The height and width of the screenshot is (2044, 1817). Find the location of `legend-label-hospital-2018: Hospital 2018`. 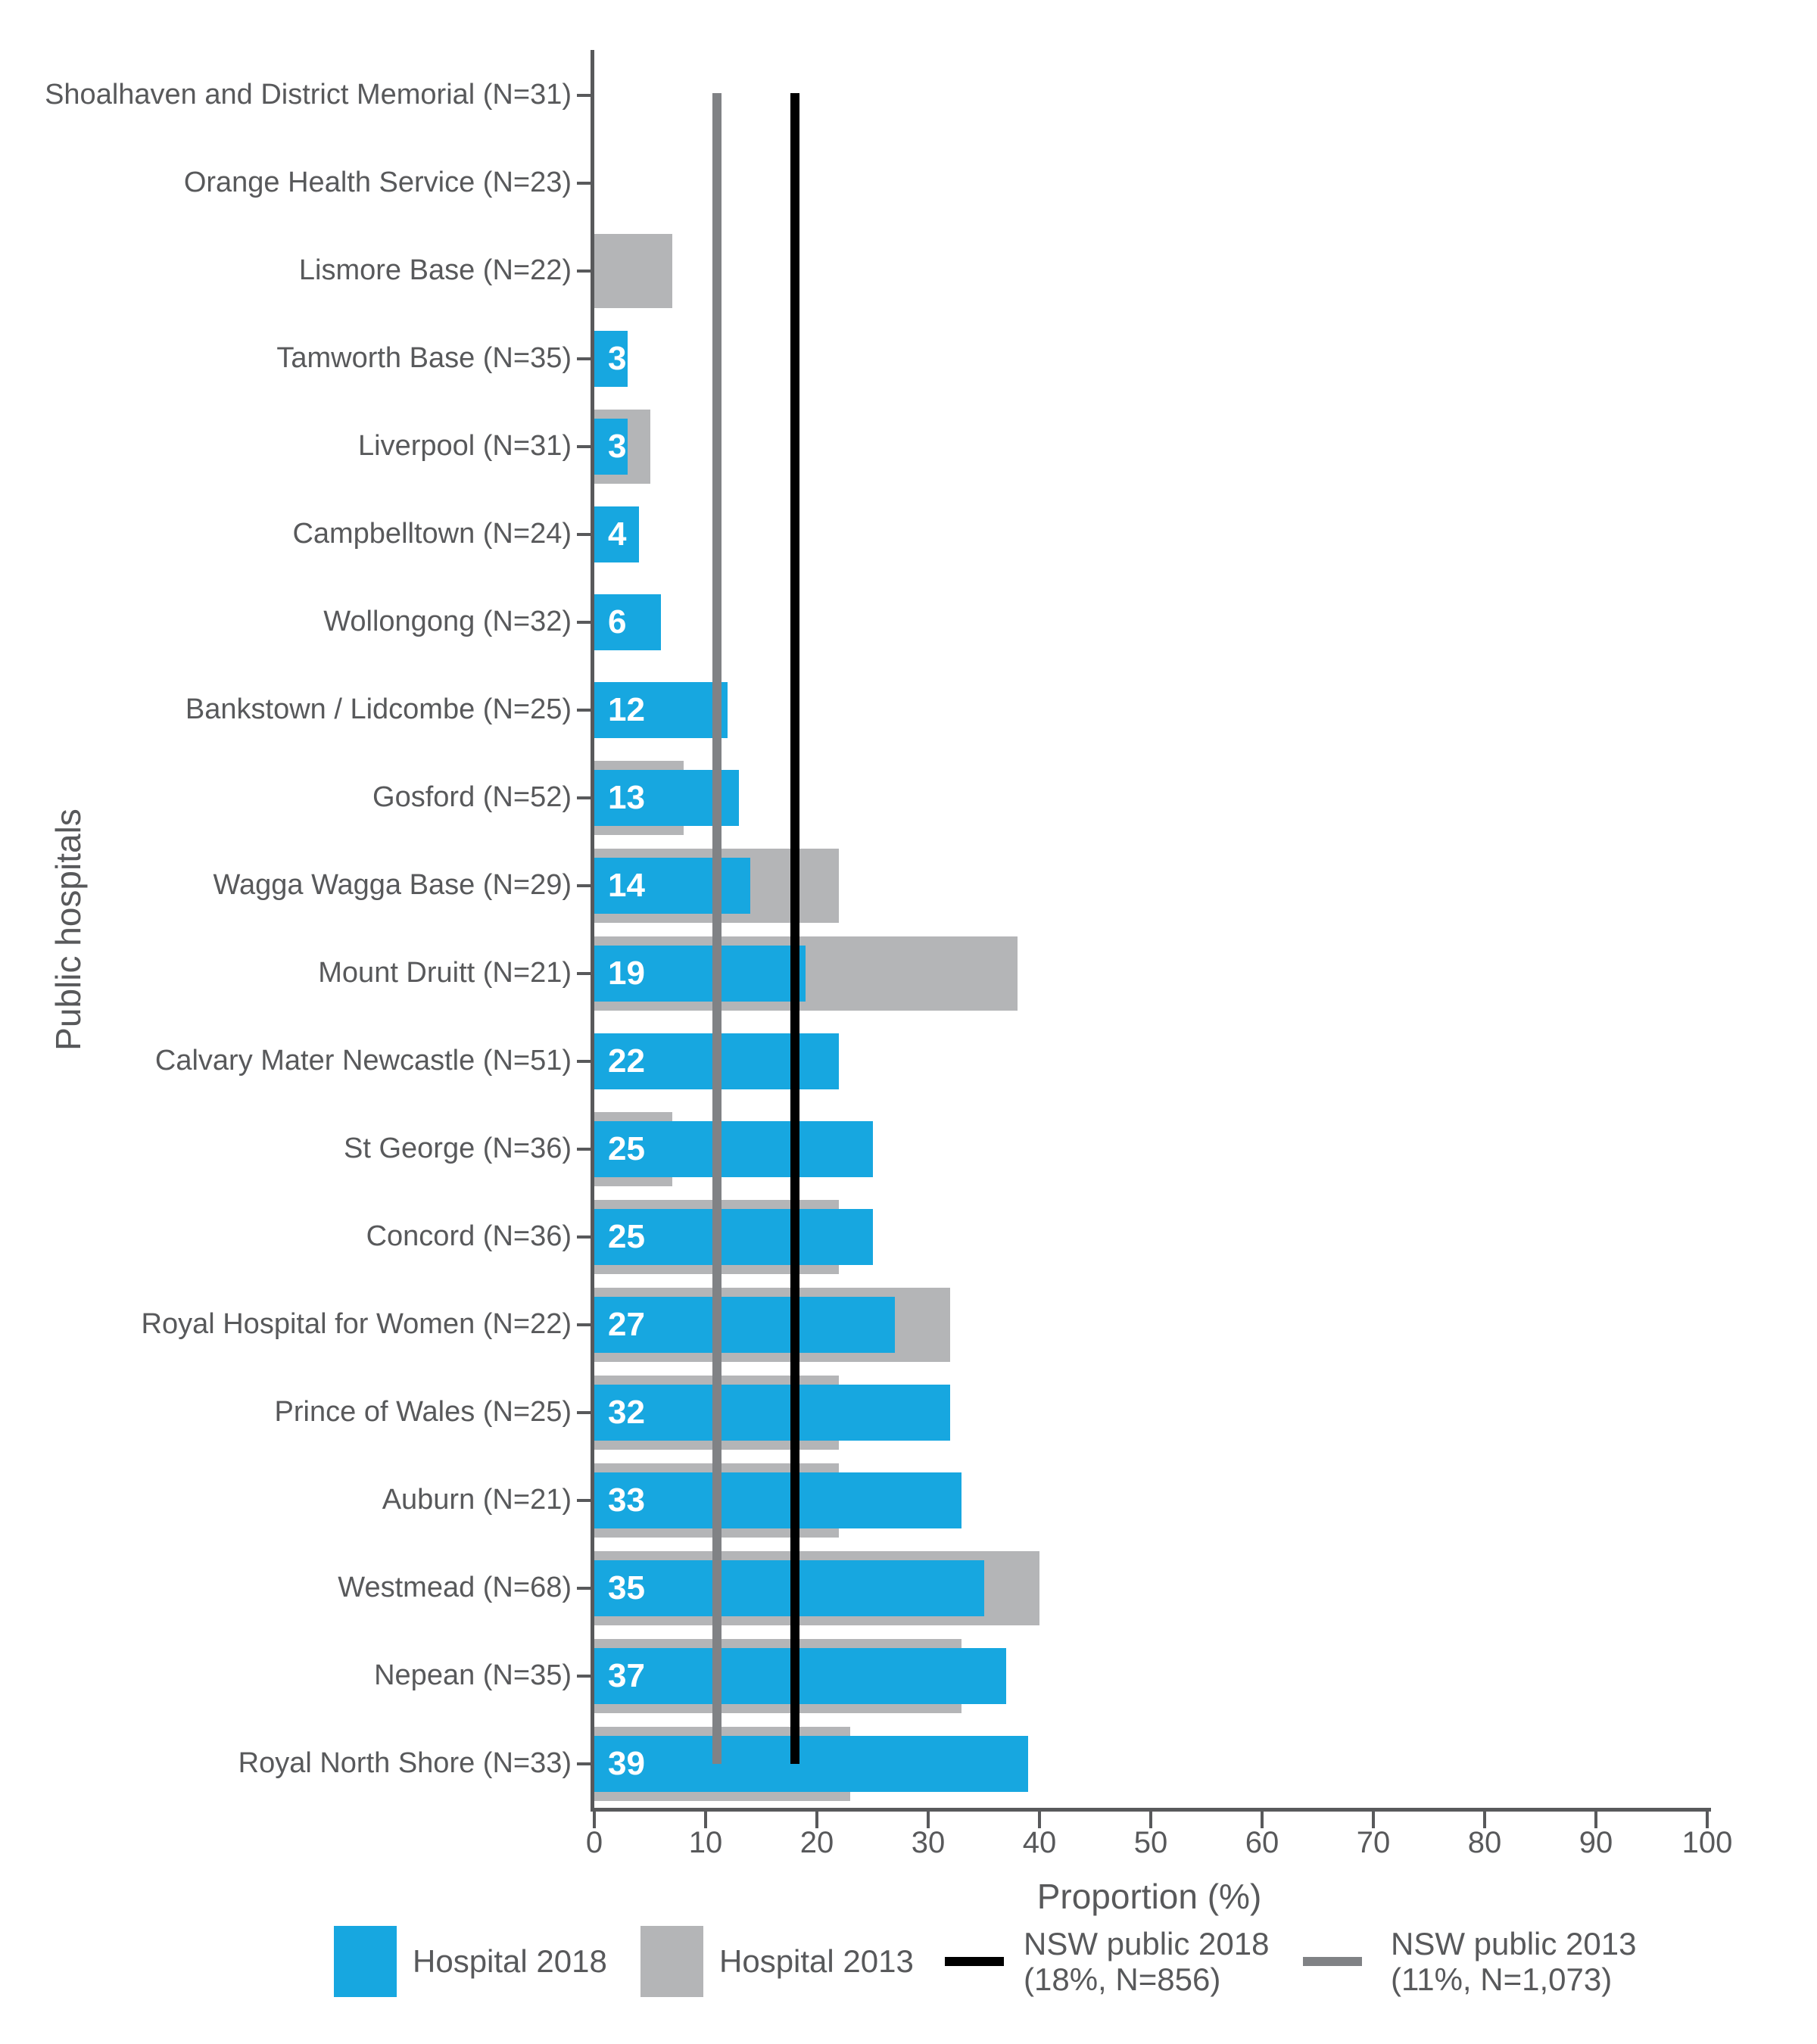

legend-label-hospital-2018: Hospital 2018 is located at coordinates (510, 1961).